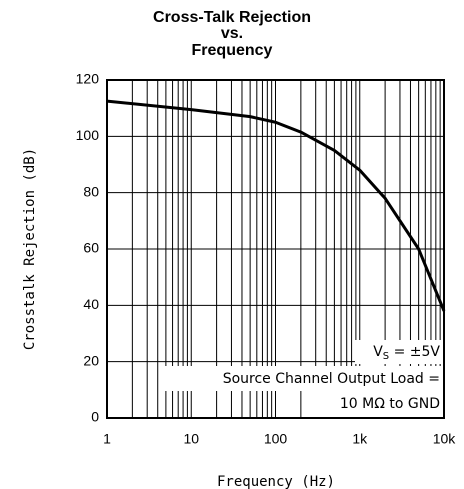  I want to click on y-tick-label: 120, so click(88, 79).